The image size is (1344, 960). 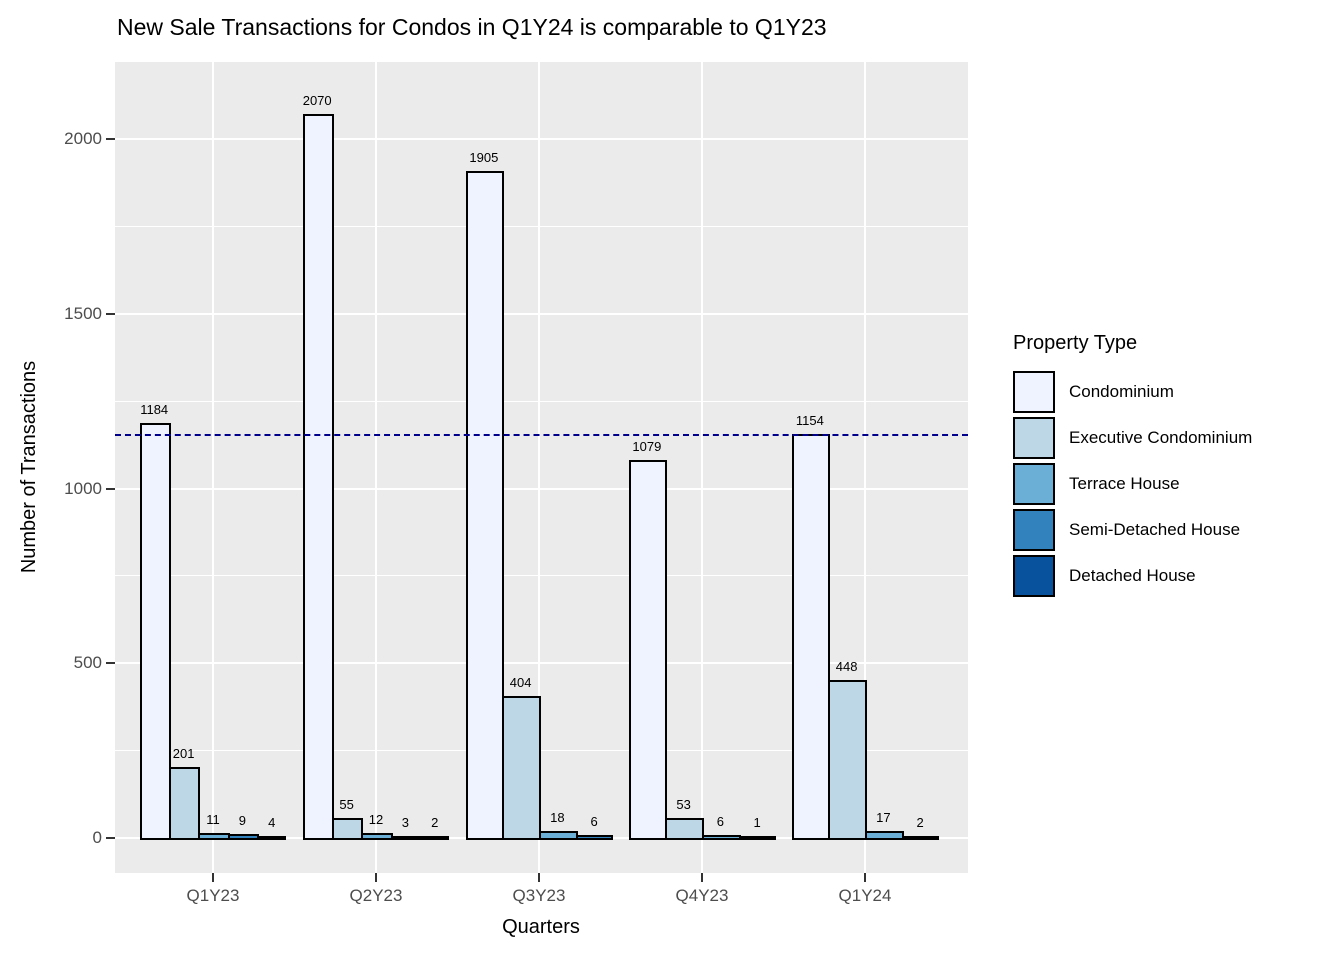 I want to click on bar-value-label: 1905, so click(x=484, y=158).